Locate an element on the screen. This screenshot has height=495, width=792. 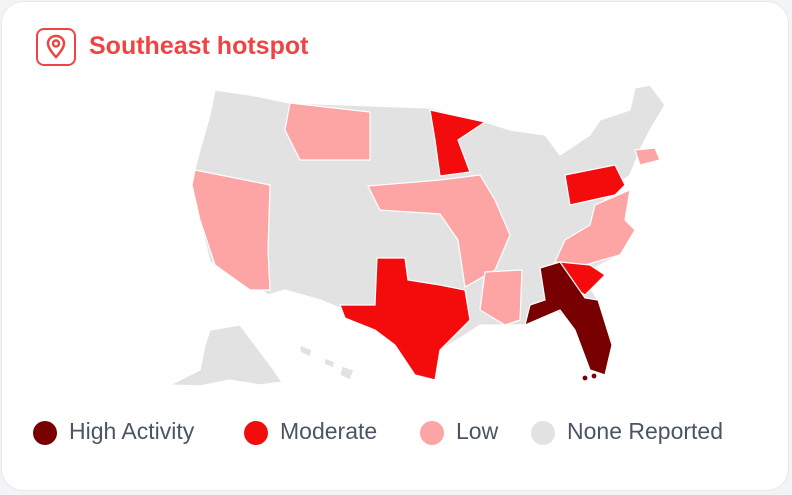
montana is located at coordinates (327, 131).